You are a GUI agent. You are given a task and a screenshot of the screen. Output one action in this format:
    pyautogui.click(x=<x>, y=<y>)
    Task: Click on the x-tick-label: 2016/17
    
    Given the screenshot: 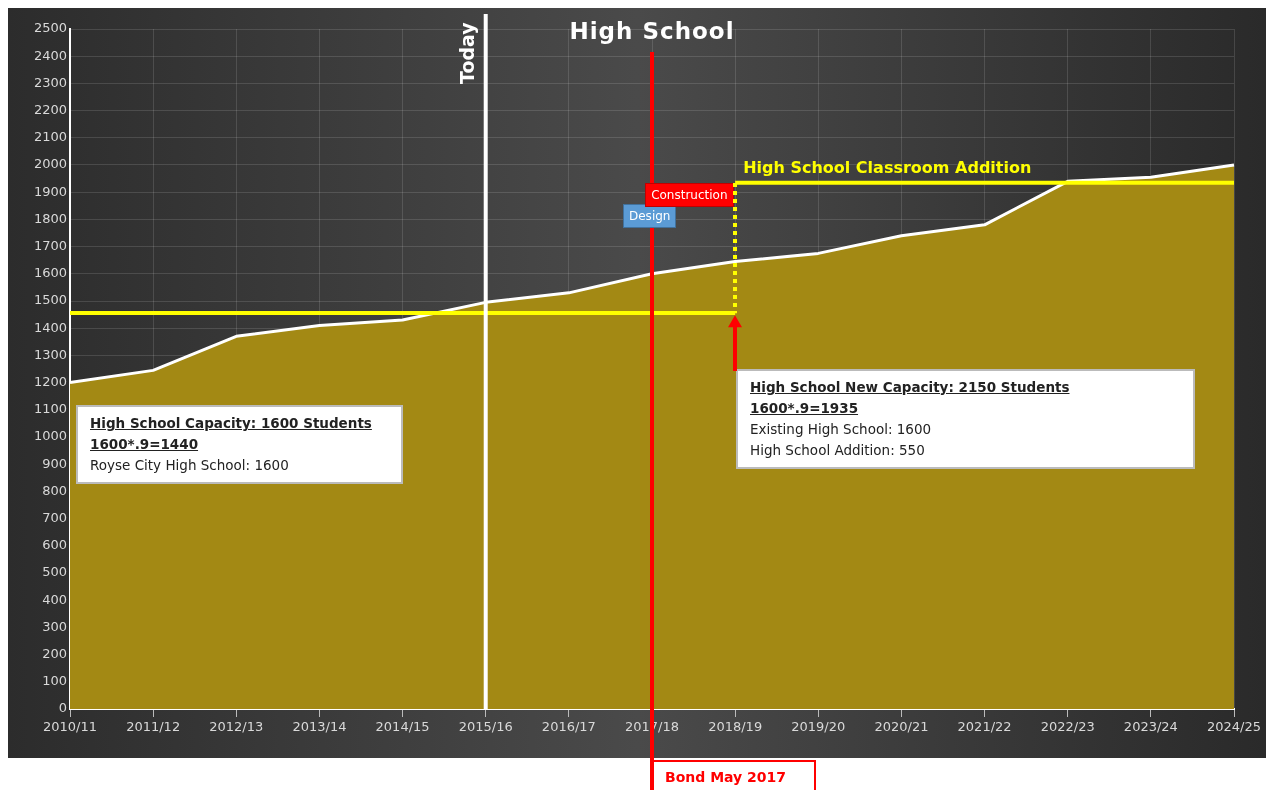 What is the action you would take?
    pyautogui.click(x=568, y=727)
    